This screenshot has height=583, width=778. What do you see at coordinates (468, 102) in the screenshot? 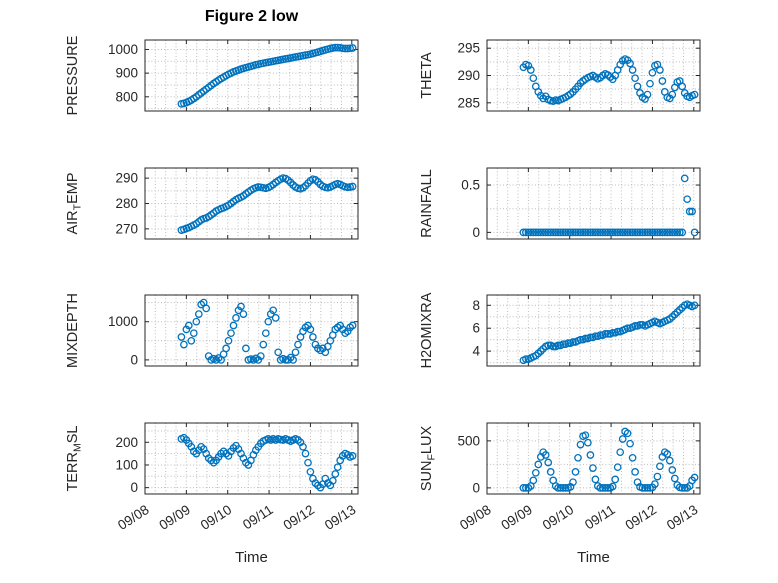
I see `y-tick-label: 285` at bounding box center [468, 102].